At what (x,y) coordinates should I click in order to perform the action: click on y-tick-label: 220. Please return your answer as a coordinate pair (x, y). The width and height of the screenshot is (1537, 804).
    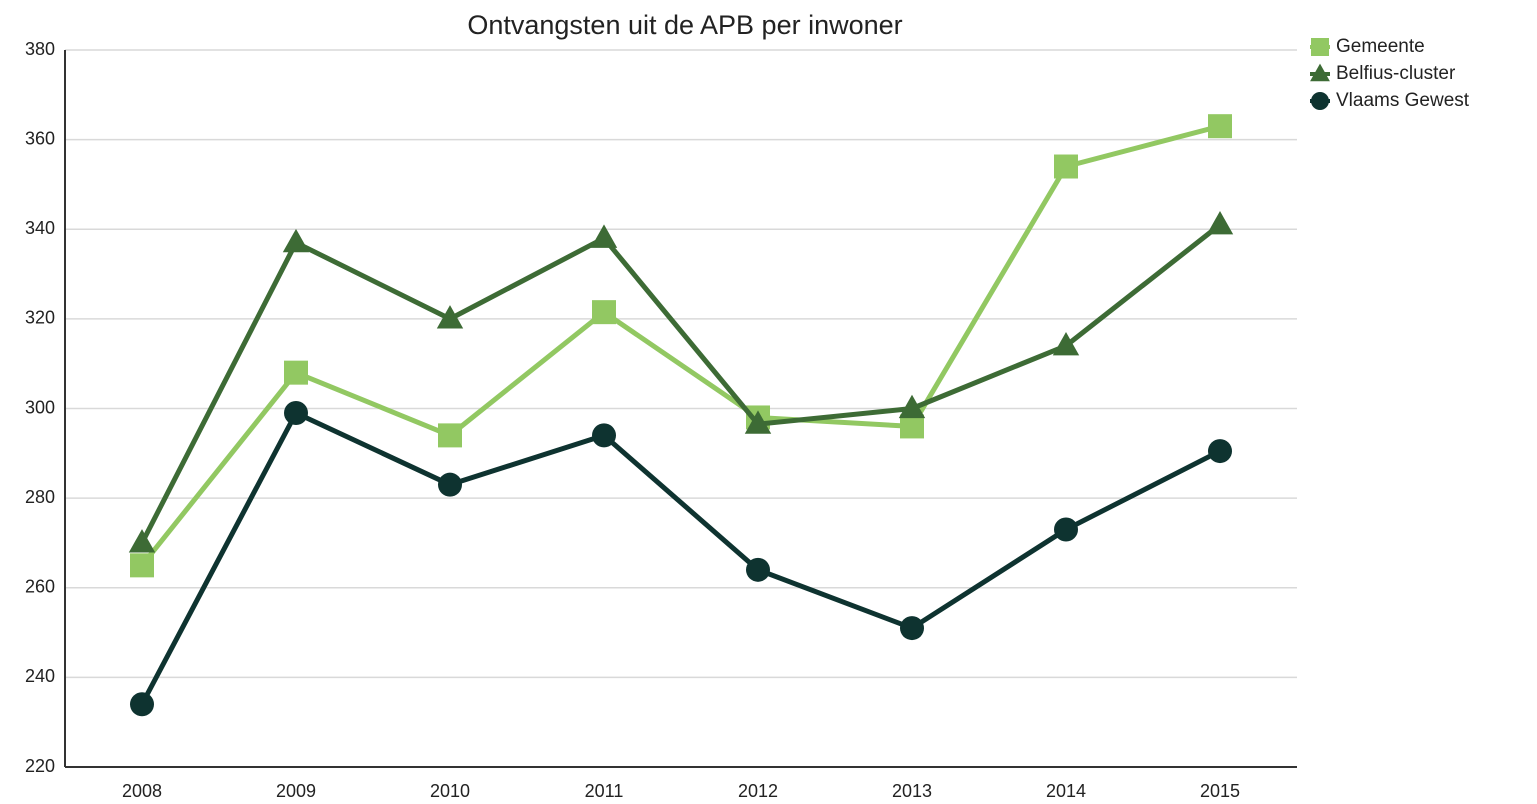
    Looking at the image, I should click on (40, 766).